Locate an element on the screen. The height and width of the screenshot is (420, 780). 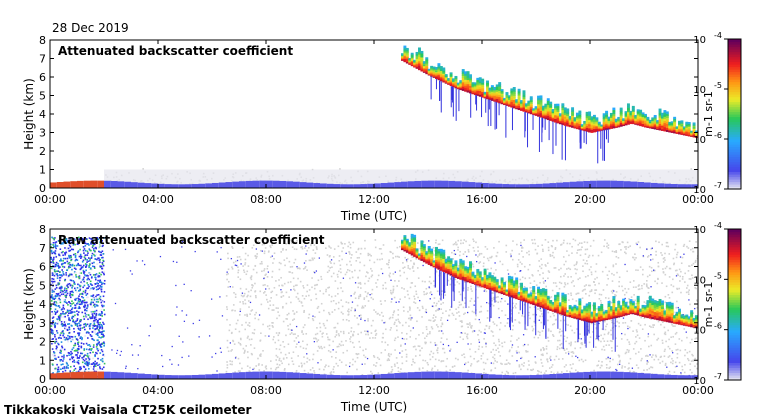
colorbar-cell is located at coordinates (734, 83).